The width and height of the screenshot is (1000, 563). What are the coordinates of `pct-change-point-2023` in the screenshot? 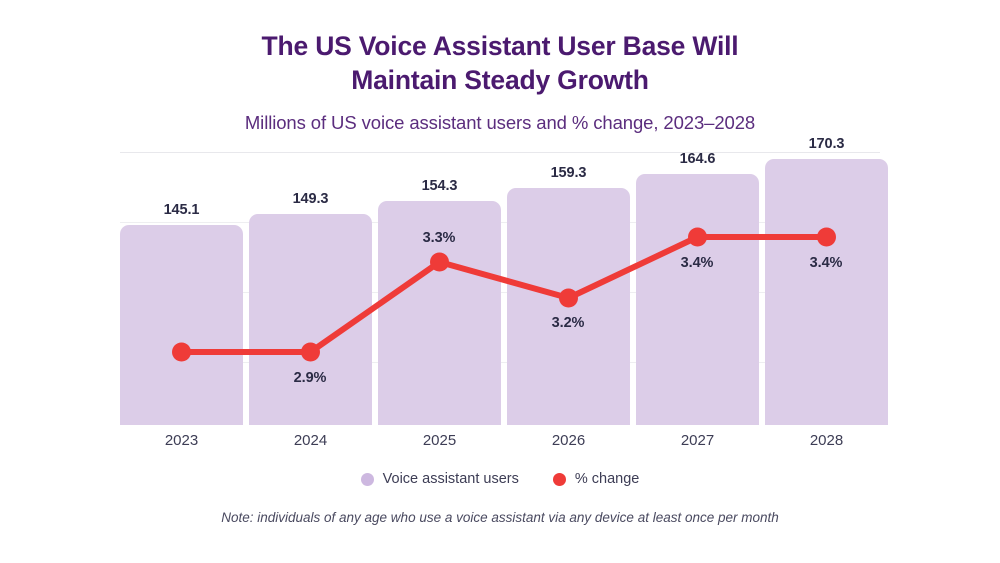 It's located at (181, 352).